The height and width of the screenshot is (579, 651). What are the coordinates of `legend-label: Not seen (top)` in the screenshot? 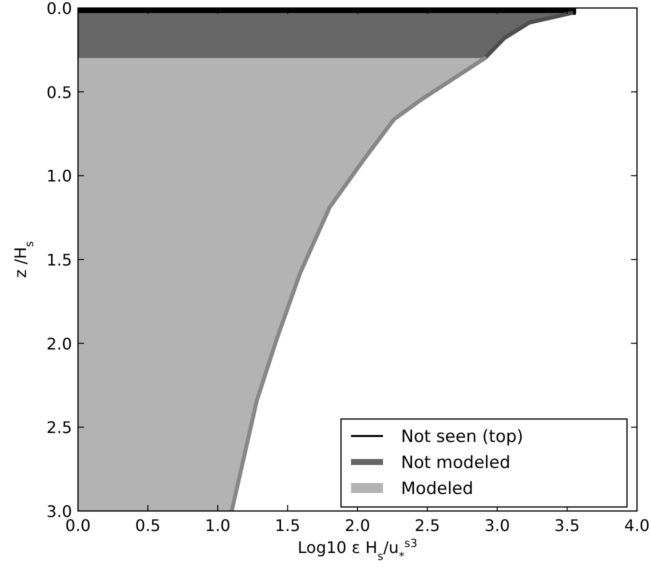 It's located at (462, 437).